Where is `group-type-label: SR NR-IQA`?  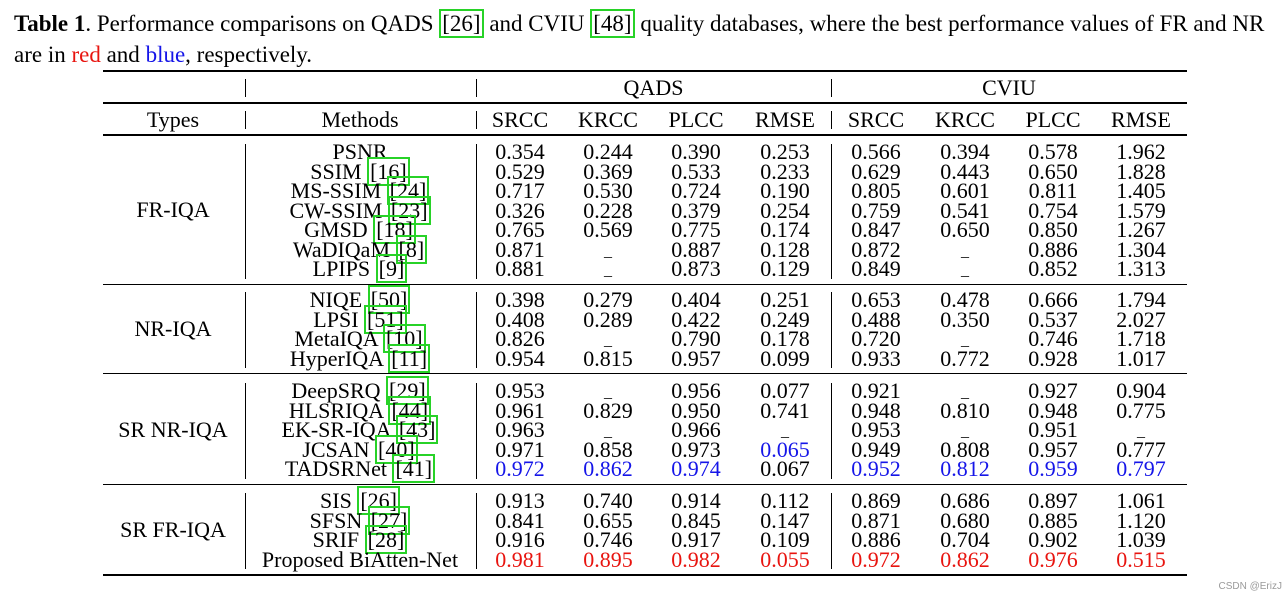 group-type-label: SR NR-IQA is located at coordinates (173, 429).